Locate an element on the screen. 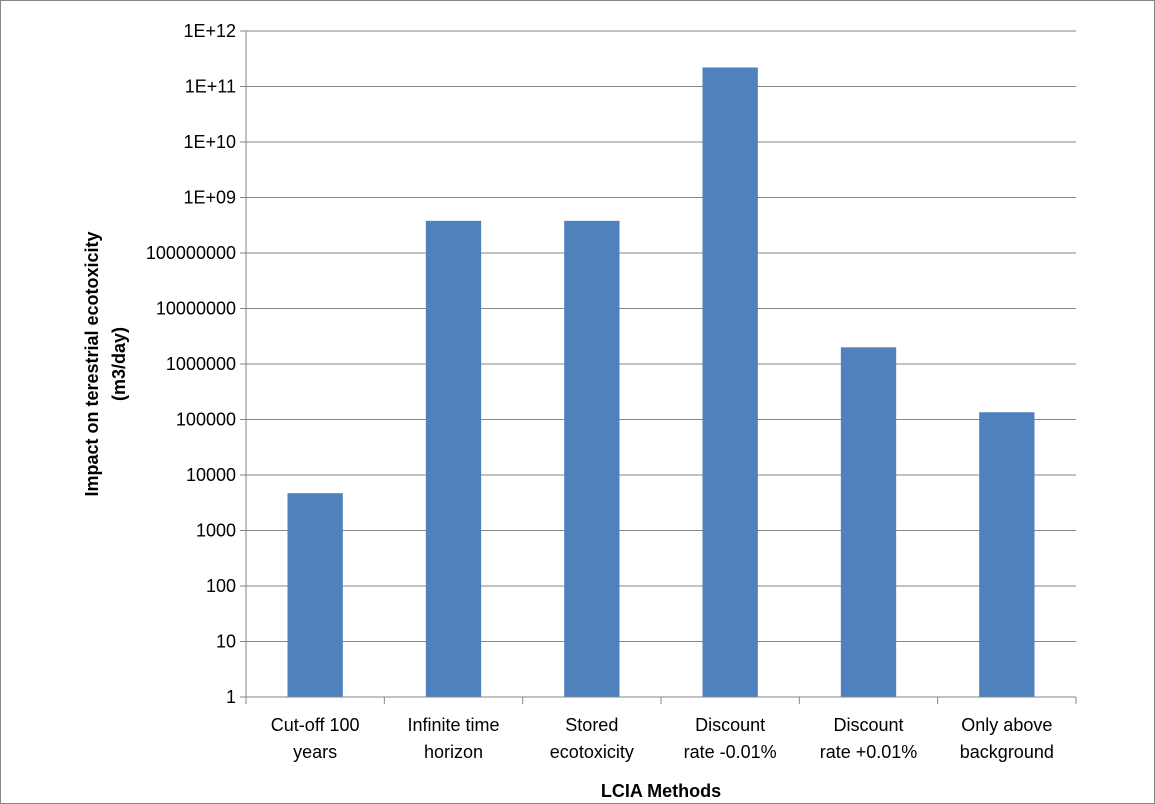 The height and width of the screenshot is (804, 1155). y-tick-label: 1000000 is located at coordinates (201, 364).